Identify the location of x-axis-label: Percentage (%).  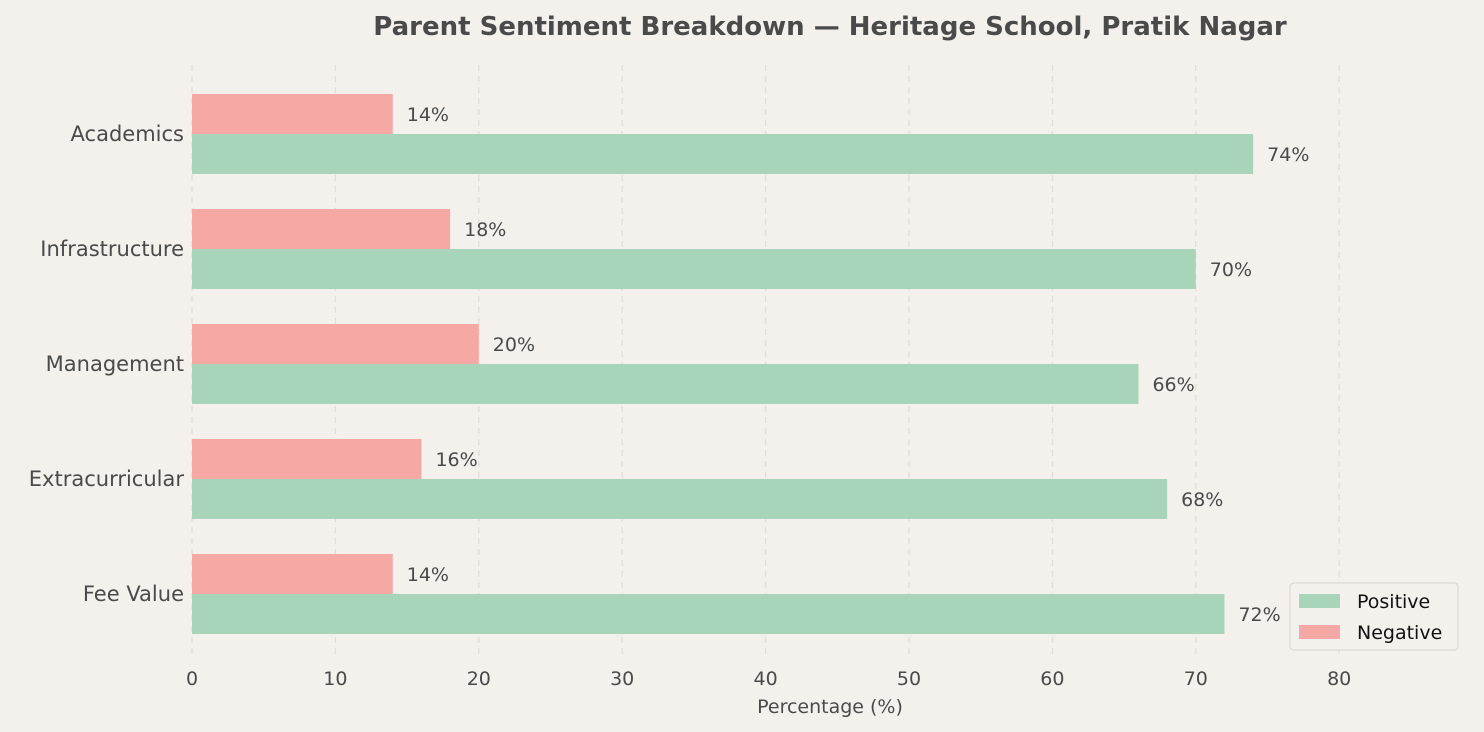
(830, 707).